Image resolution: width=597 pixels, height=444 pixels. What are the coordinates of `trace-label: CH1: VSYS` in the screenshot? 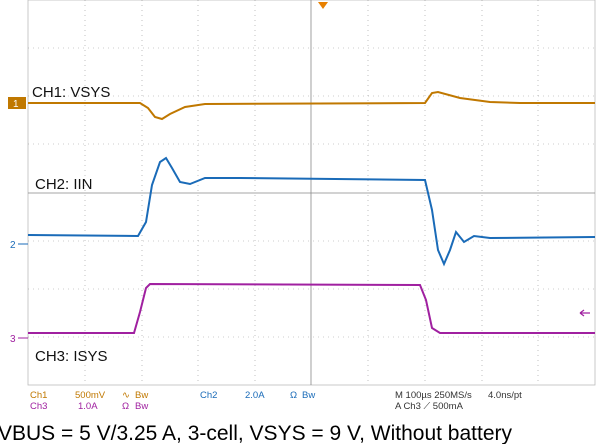 It's located at (71, 92).